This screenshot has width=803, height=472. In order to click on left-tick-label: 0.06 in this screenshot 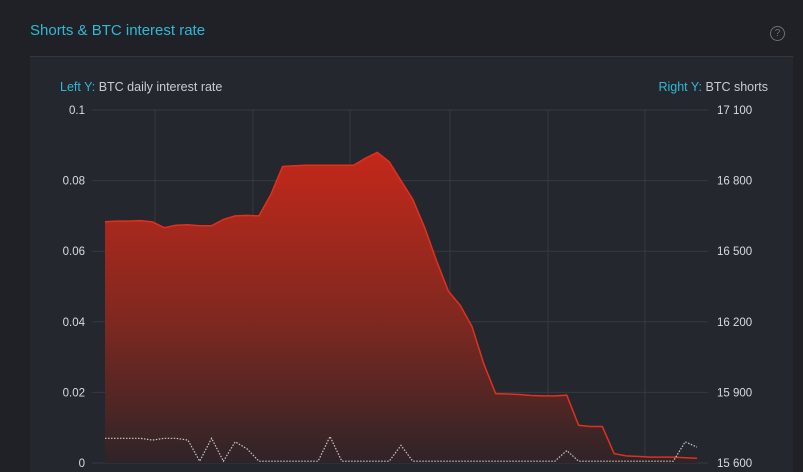, I will do `click(74, 252)`.